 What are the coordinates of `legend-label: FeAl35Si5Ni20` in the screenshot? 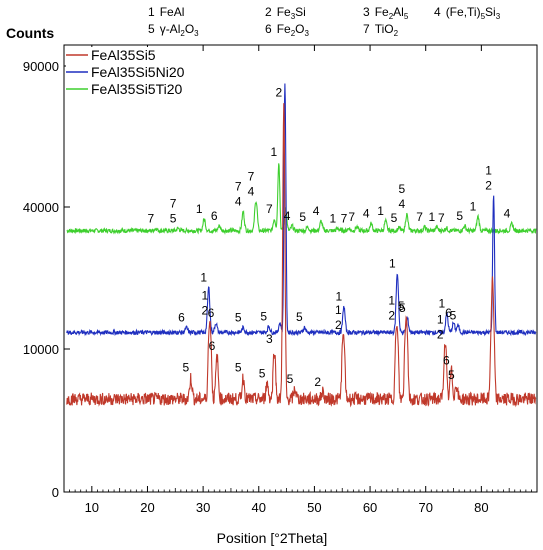 It's located at (138, 72).